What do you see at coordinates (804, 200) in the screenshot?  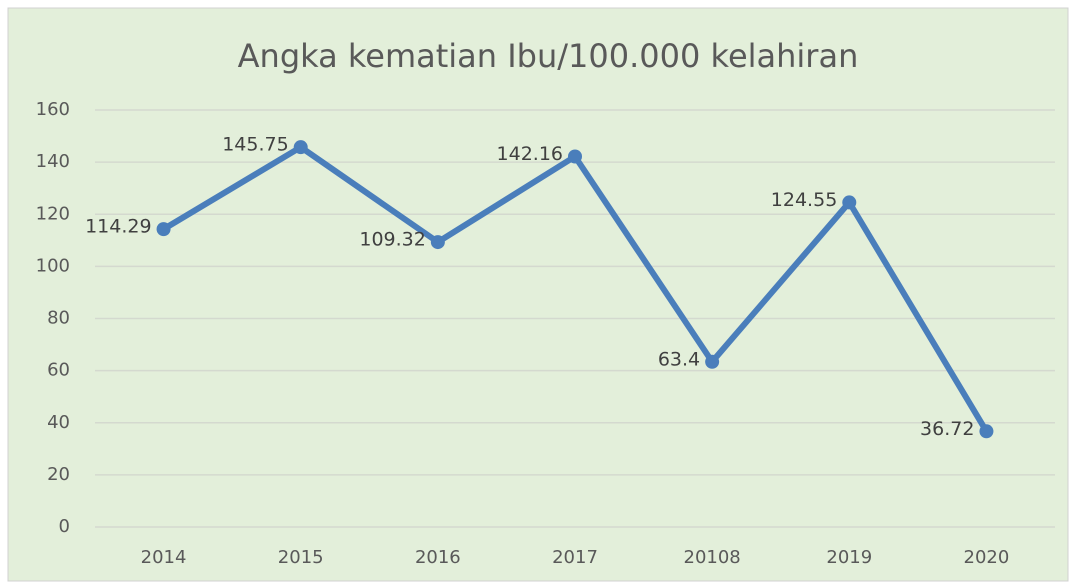 I see `data-label: 124.55` at bounding box center [804, 200].